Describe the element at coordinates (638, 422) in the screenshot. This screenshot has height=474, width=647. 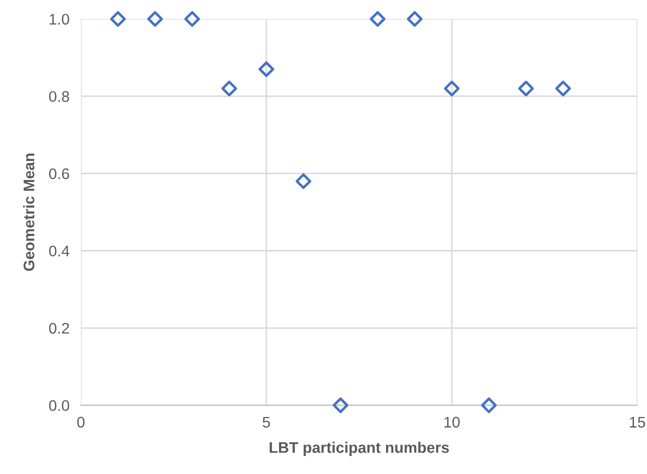
I see `x-tick-label: 15` at that location.